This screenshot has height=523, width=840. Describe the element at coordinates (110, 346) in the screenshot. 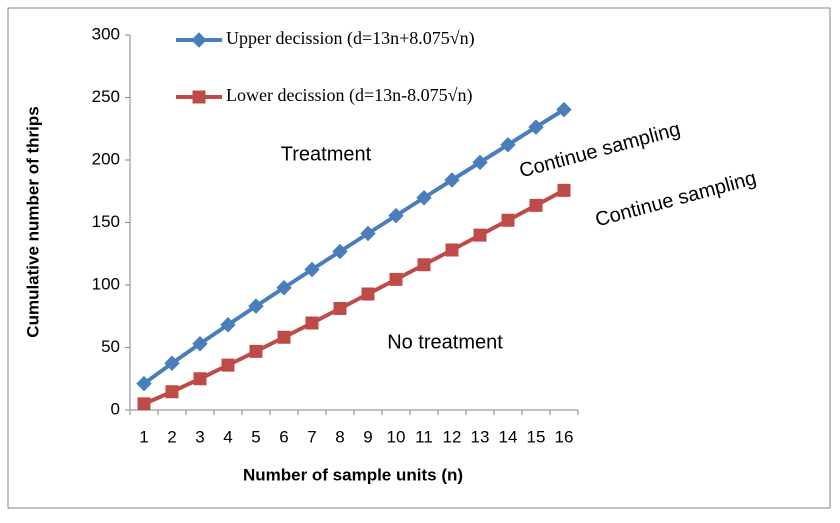

I see `y-tick-label: 50` at that location.